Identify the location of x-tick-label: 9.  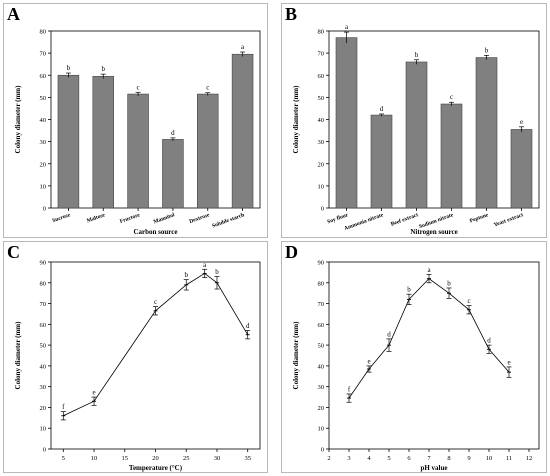
(468, 458).